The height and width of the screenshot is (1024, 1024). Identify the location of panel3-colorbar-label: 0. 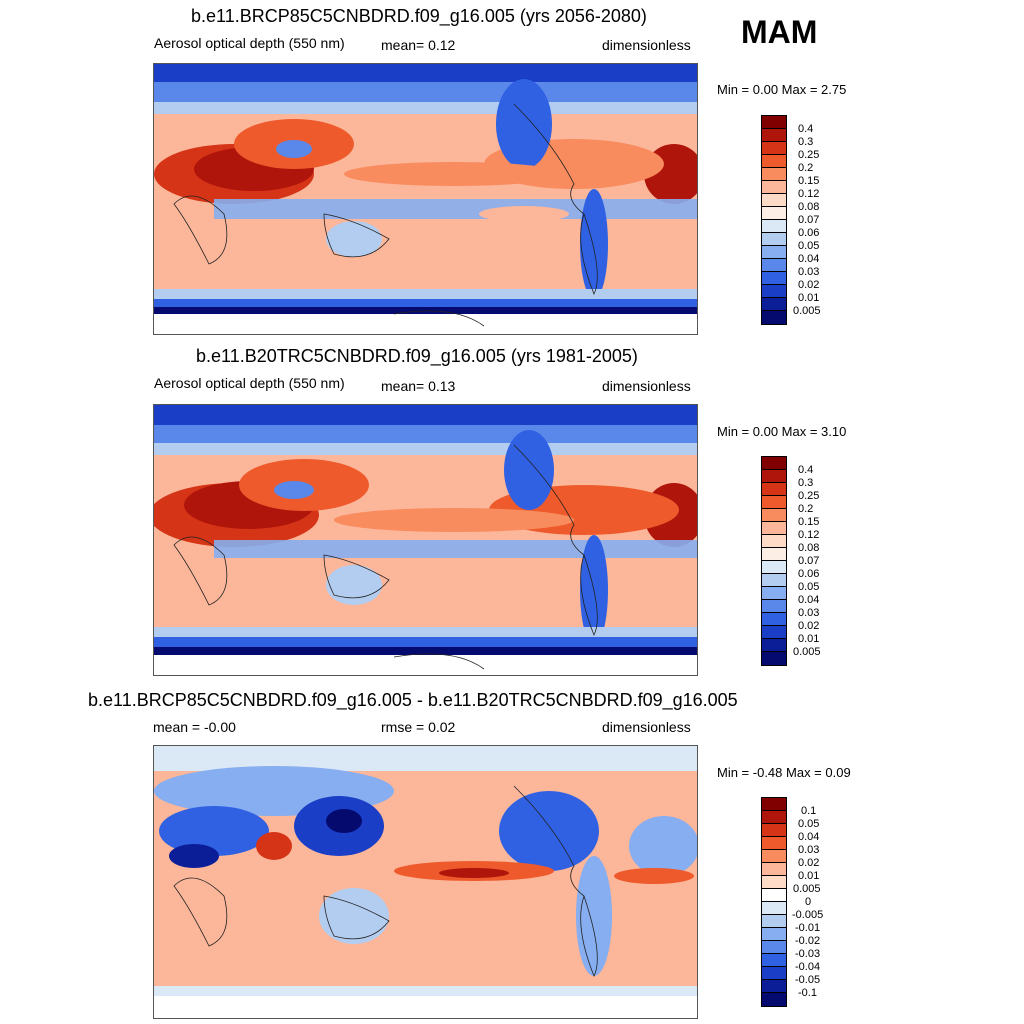
(808, 902).